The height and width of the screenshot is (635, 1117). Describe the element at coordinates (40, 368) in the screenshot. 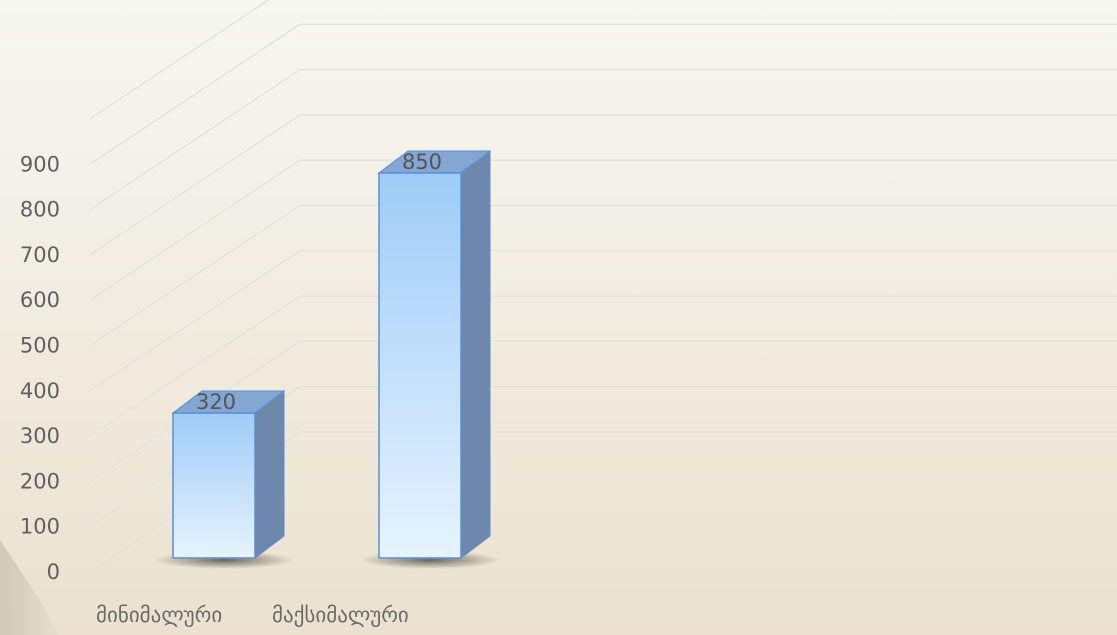

I see `y-axis: 0 100 200 300 400 500 600 700 800 900` at that location.